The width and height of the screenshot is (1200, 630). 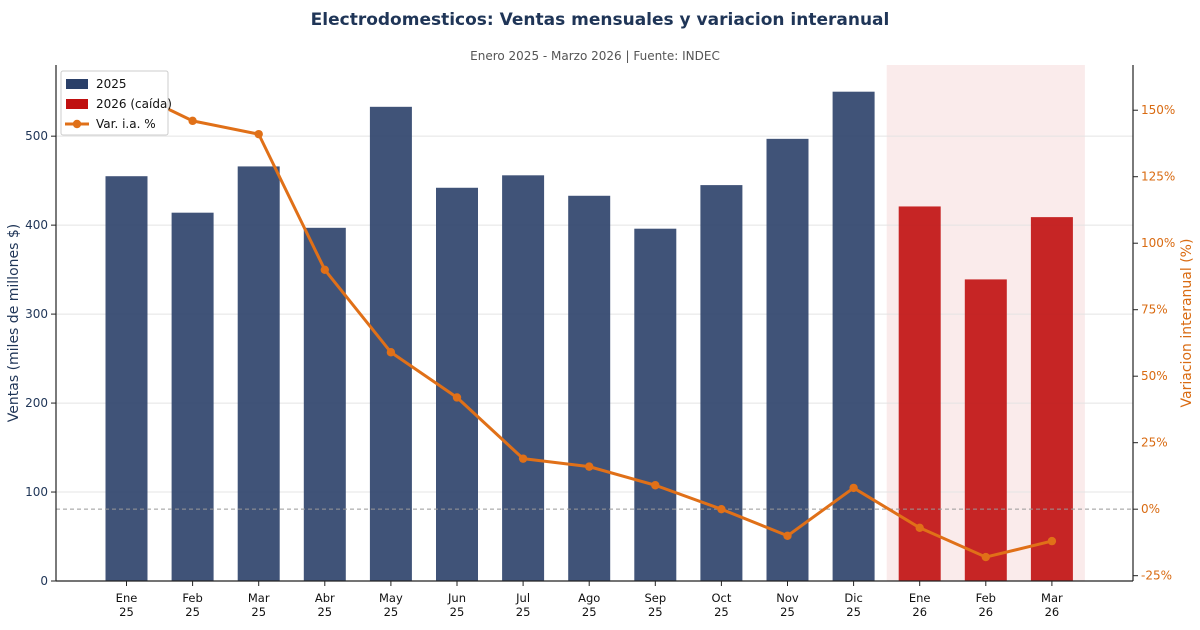 I want to click on y2-tick-label: -25%, so click(x=1156, y=576).